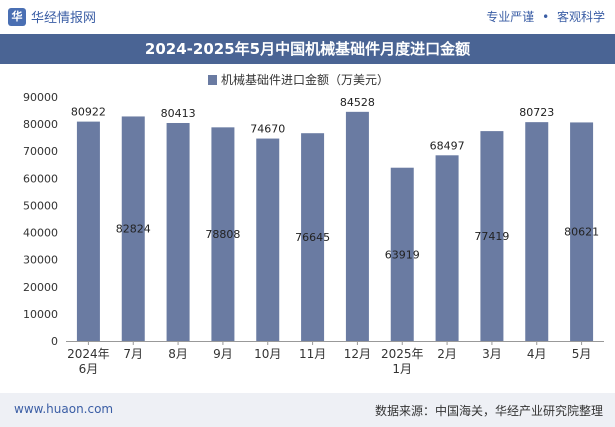  Describe the element at coordinates (40, 205) in the screenshot. I see `y-tick-label: 50000` at that location.